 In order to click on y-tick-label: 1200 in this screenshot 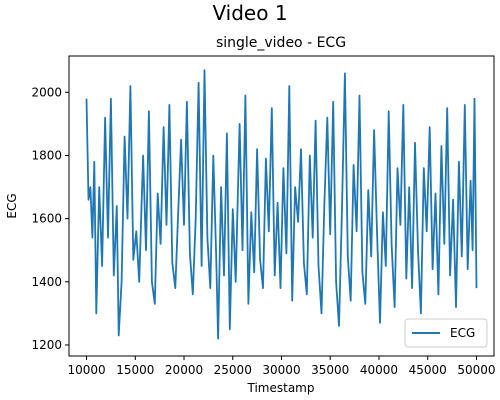, I will do `click(46, 345)`.